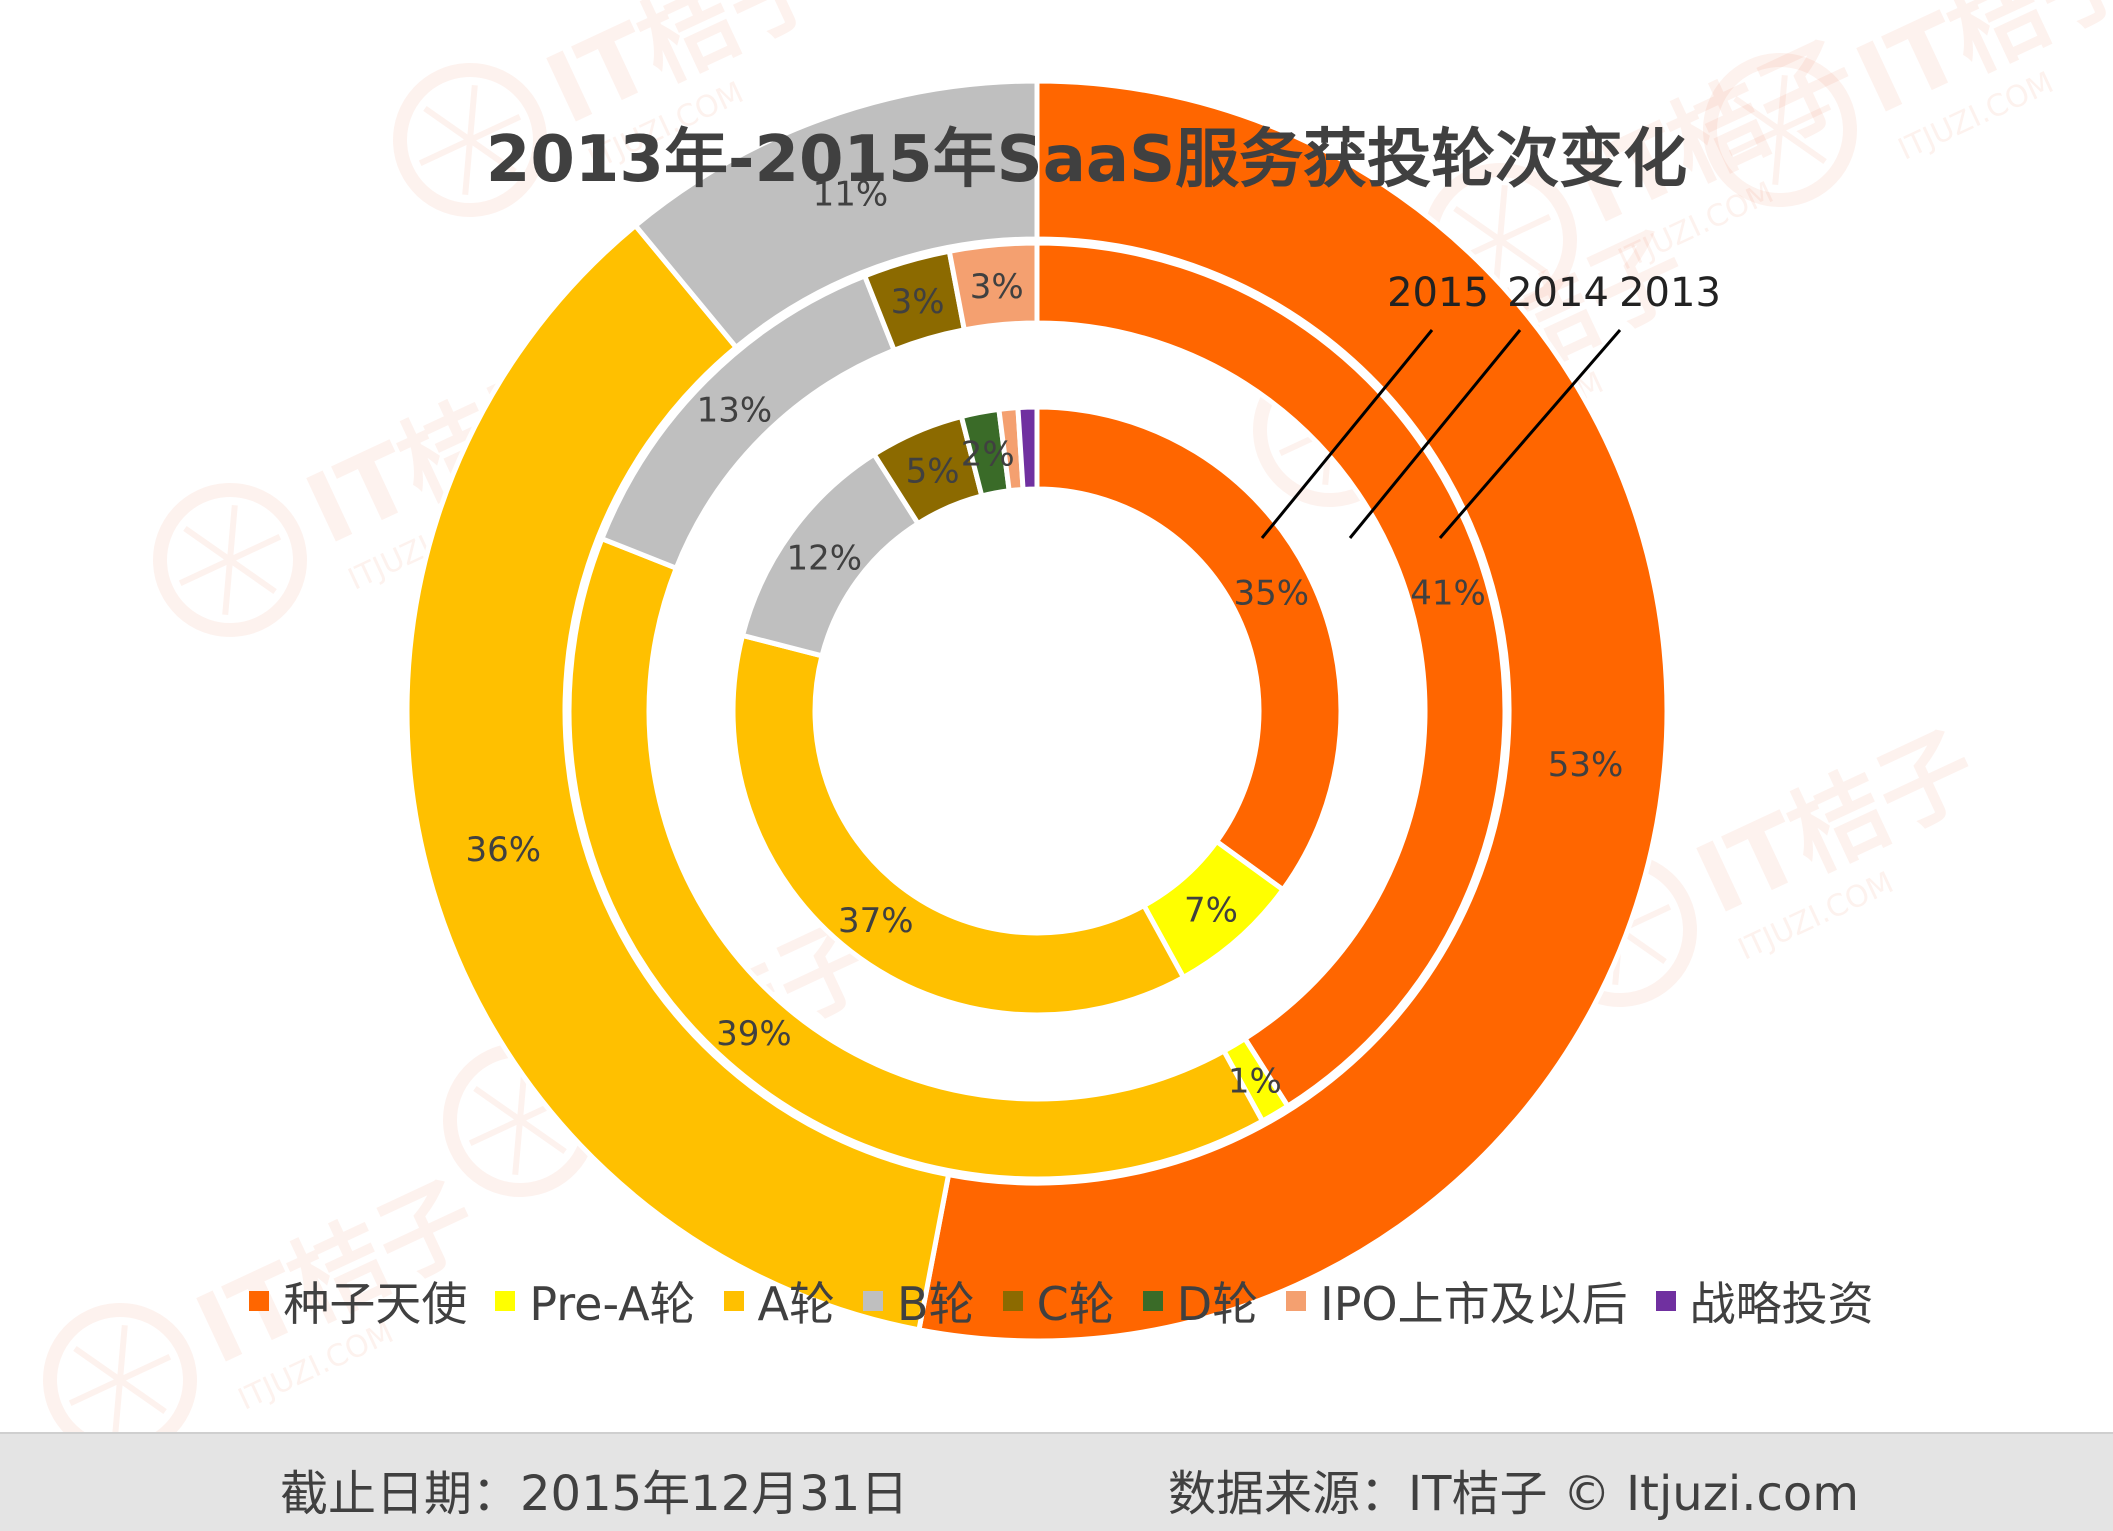 This screenshot has width=2113, height=1531. Describe the element at coordinates (1211, 910) in the screenshot. I see `data-label-2015-pre-a: 7%` at that location.